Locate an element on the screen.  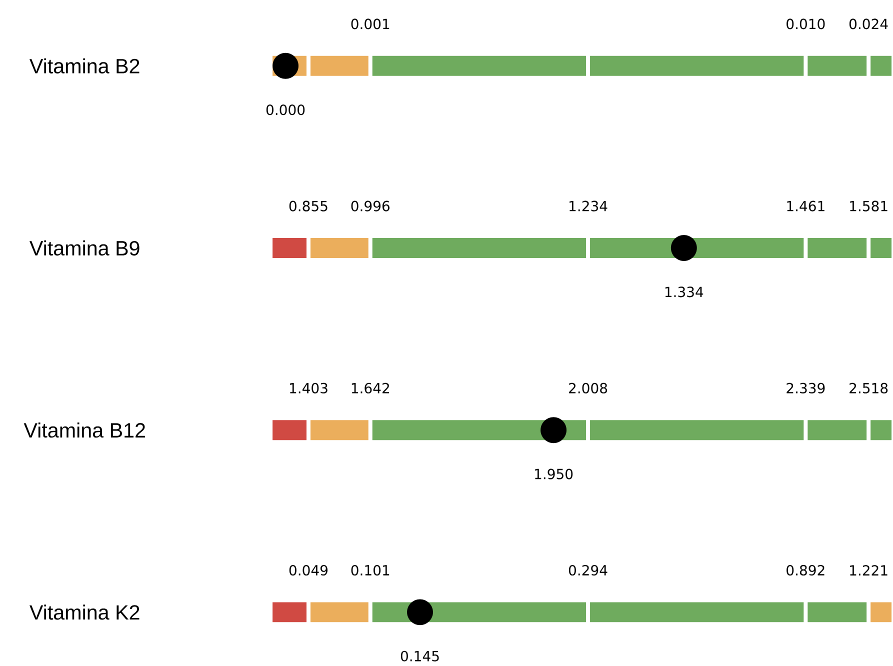
data-label: 1.950 is located at coordinates (554, 474).